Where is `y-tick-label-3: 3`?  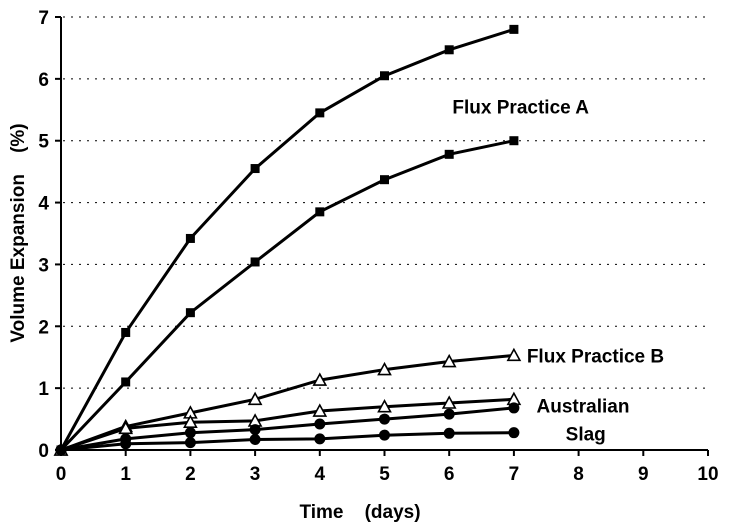
y-tick-label-3: 3 is located at coordinates (43, 265).